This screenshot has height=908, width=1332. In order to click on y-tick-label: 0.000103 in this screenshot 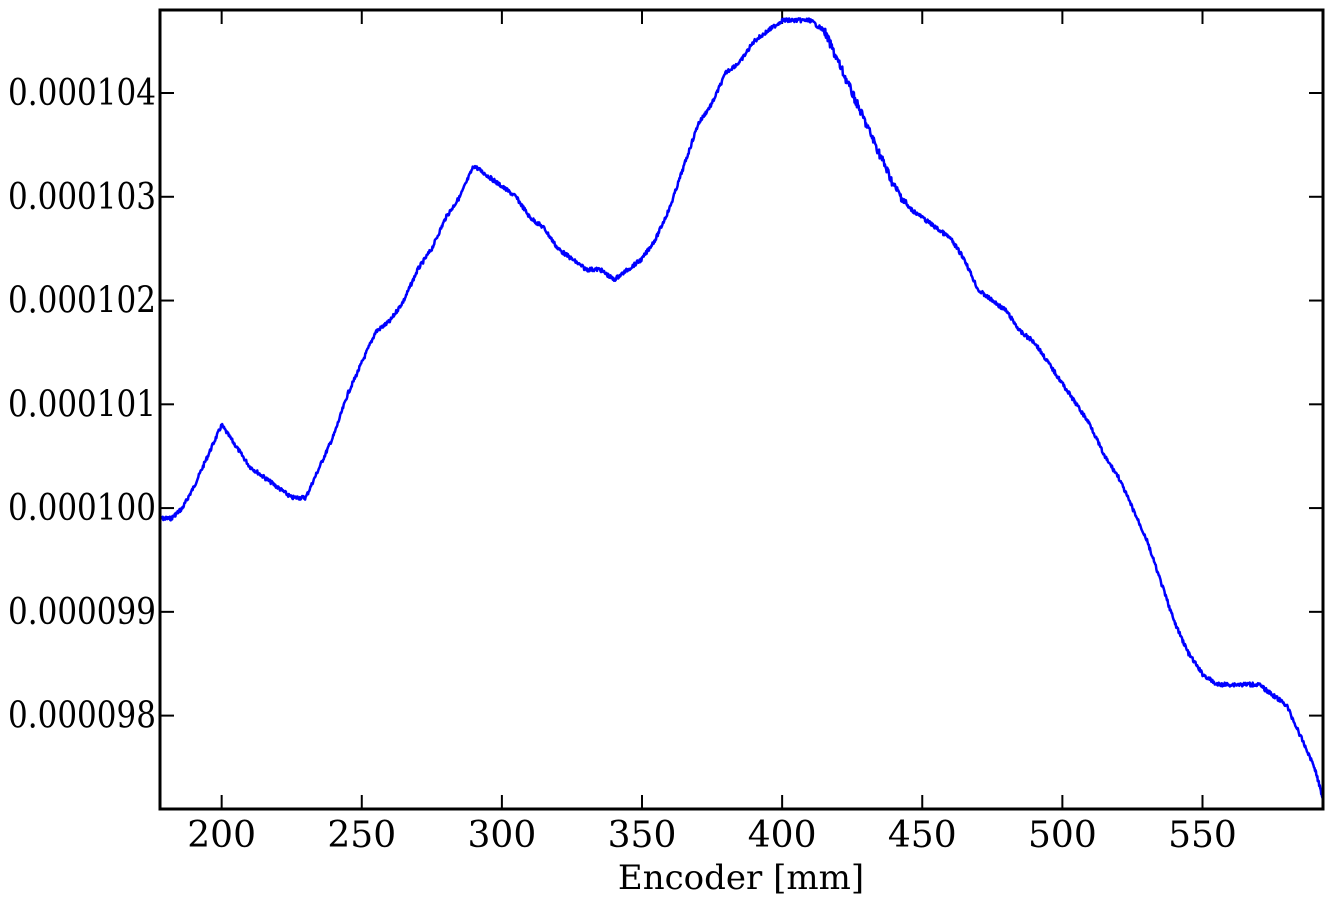, I will do `click(82, 197)`.